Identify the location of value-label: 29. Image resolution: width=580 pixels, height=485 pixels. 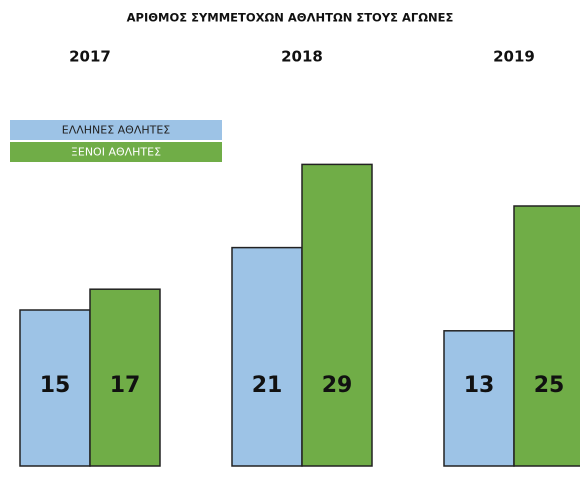
(337, 385).